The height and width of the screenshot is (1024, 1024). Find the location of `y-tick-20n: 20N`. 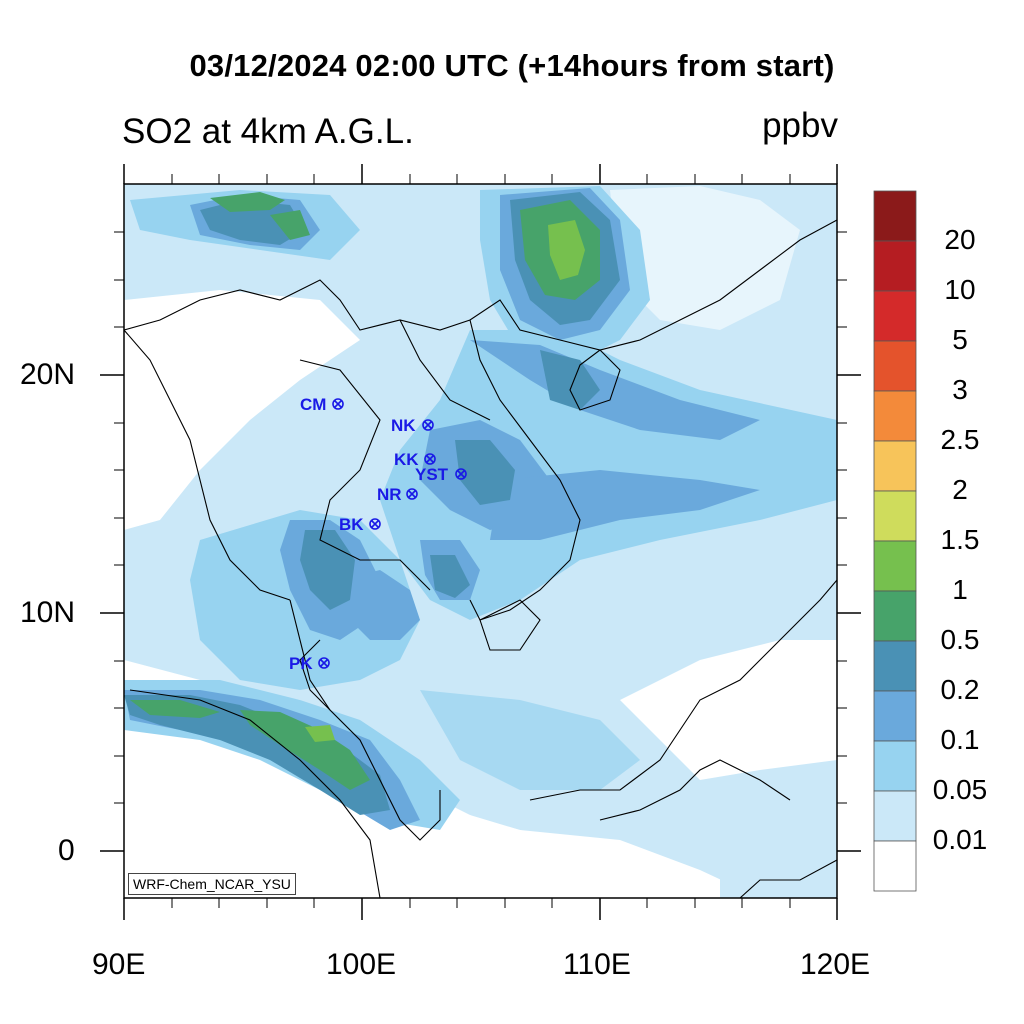

y-tick-20n: 20N is located at coordinates (48, 374).